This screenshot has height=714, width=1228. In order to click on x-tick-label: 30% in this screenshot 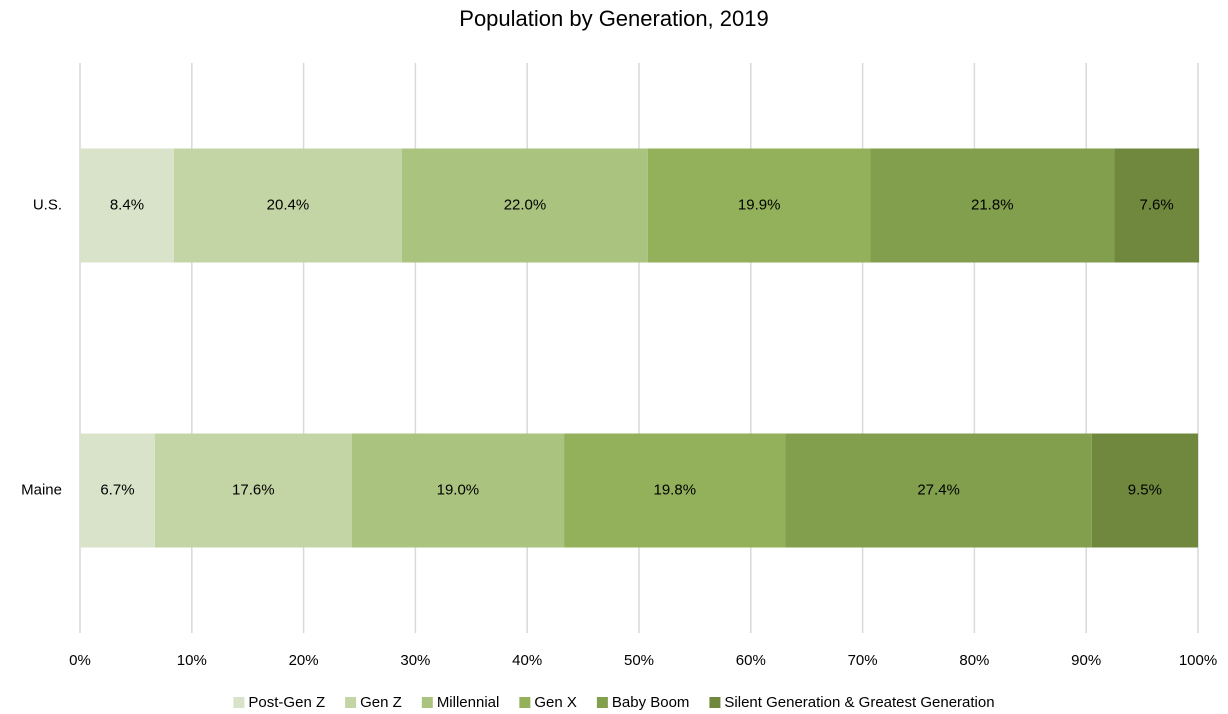, I will do `click(415, 660)`.